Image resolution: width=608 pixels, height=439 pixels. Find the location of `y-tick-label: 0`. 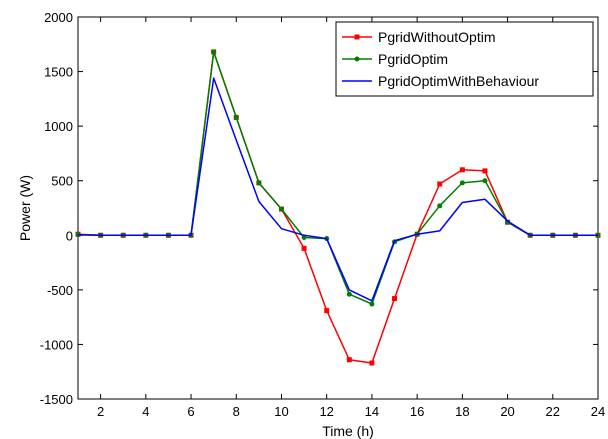

y-tick-label: 0 is located at coordinates (69, 235).